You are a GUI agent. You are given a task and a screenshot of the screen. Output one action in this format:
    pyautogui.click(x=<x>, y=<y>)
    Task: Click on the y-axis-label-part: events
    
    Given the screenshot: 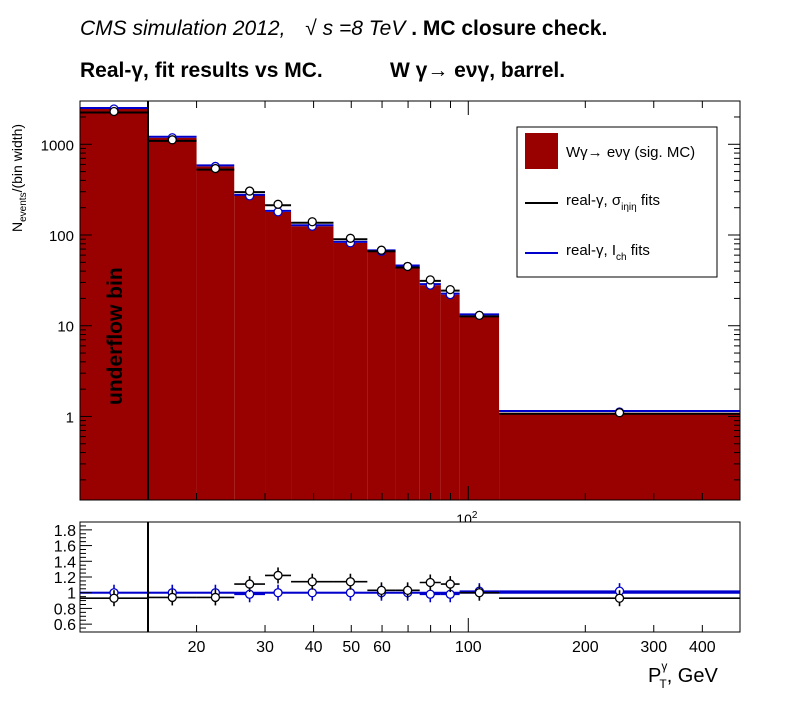 What is the action you would take?
    pyautogui.click(x=23, y=206)
    